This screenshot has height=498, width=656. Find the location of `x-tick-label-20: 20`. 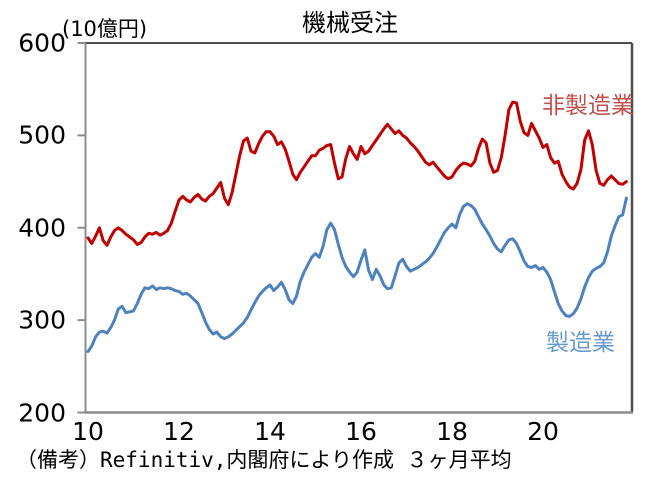

x-tick-label-20: 20 is located at coordinates (543, 431).